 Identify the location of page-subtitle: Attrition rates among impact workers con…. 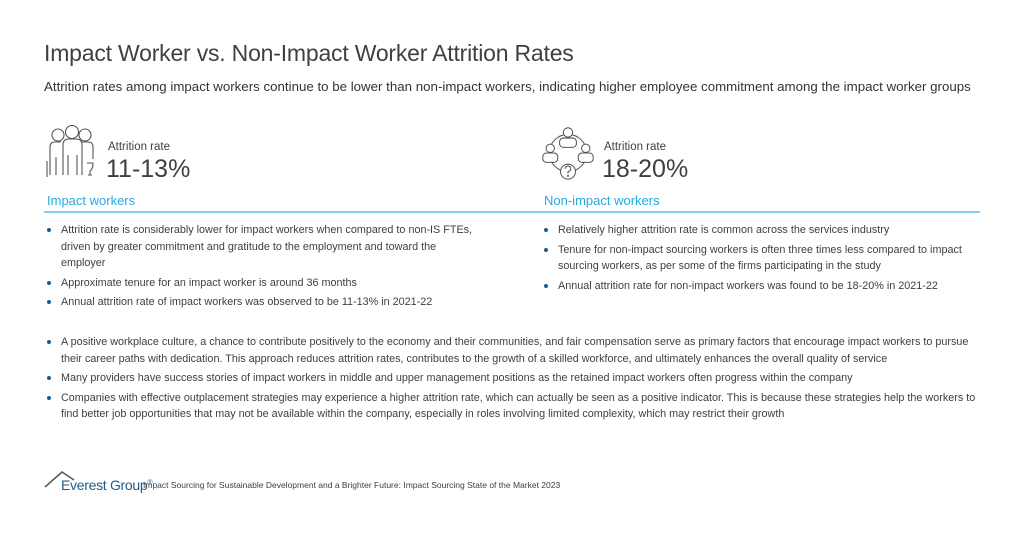
(507, 86).